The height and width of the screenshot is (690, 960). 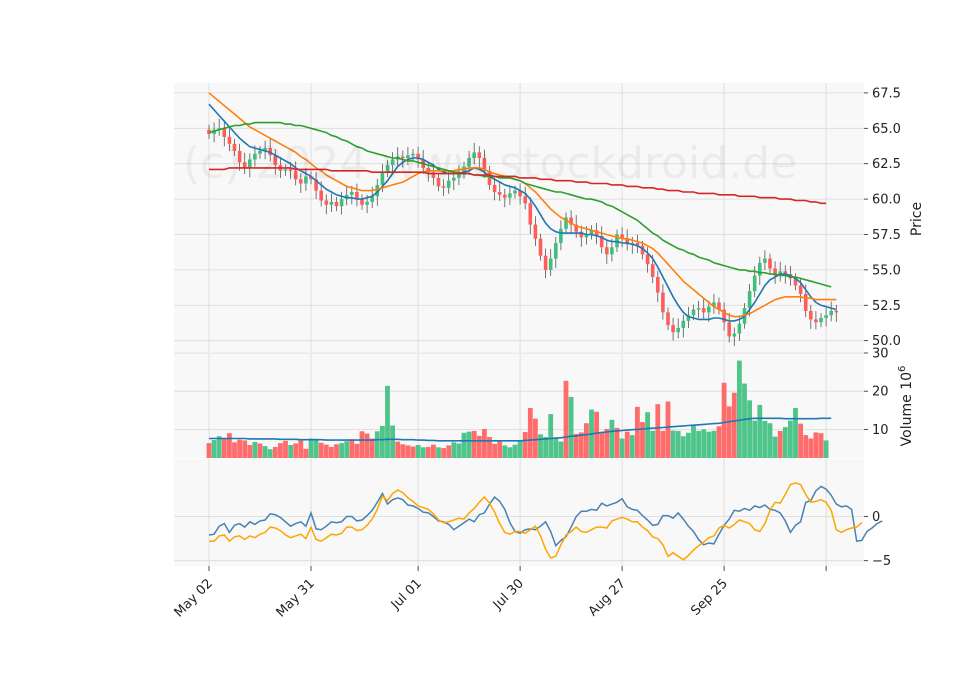 I want to click on volume-axis-exponent: 6, so click(x=902, y=369).